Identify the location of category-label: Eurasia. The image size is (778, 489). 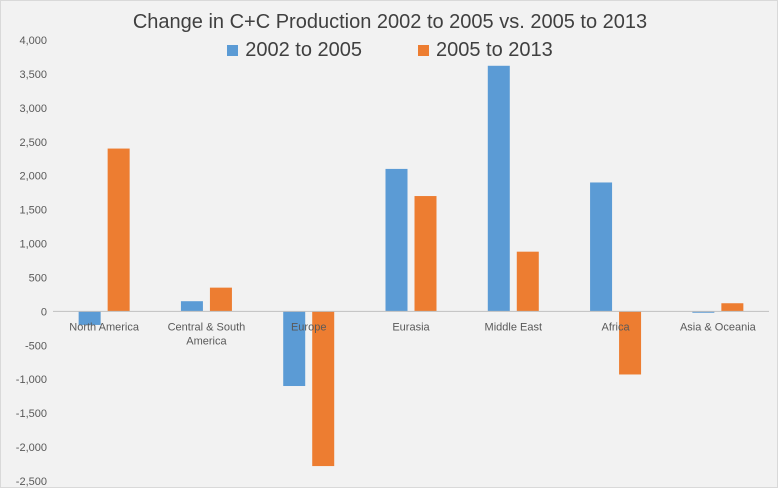
(411, 327).